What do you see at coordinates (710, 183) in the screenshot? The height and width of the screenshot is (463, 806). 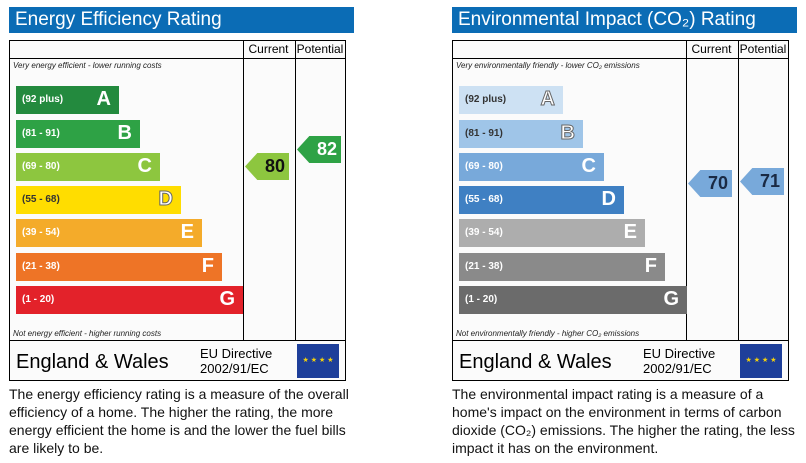 I see `current-rating-arrow: 70` at bounding box center [710, 183].